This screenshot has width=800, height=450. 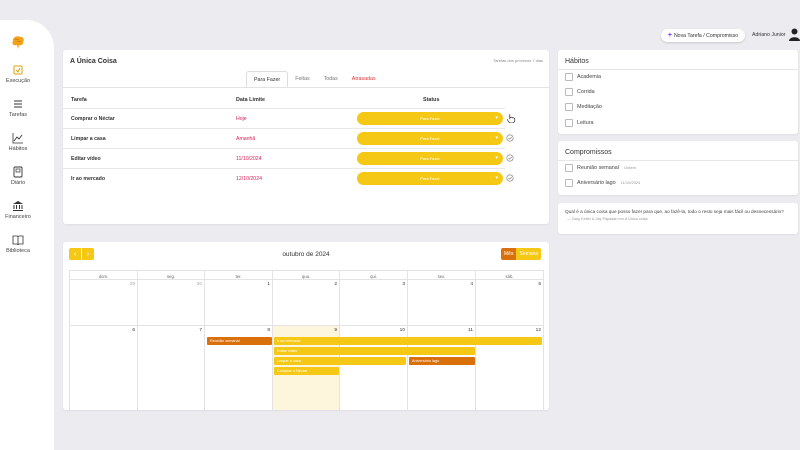 What do you see at coordinates (374, 275) in the screenshot?
I see `weekday-label: qui.` at bounding box center [374, 275].